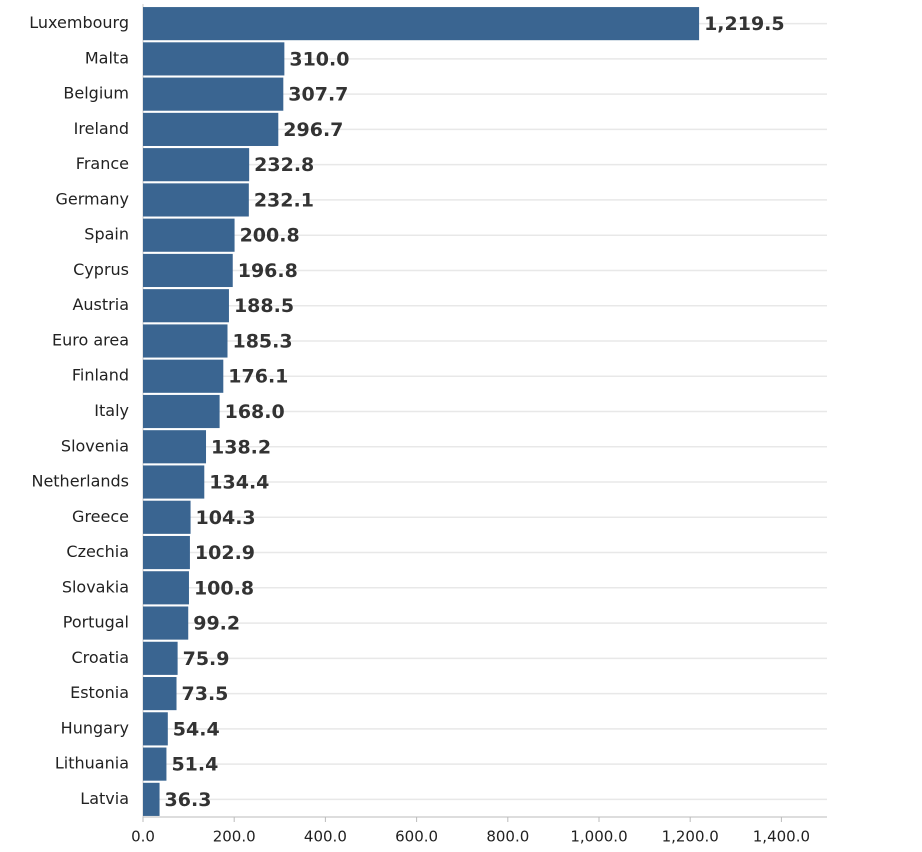 The height and width of the screenshot is (852, 922). What do you see at coordinates (80, 481) in the screenshot?
I see `y-tick-label: Netherlands` at bounding box center [80, 481].